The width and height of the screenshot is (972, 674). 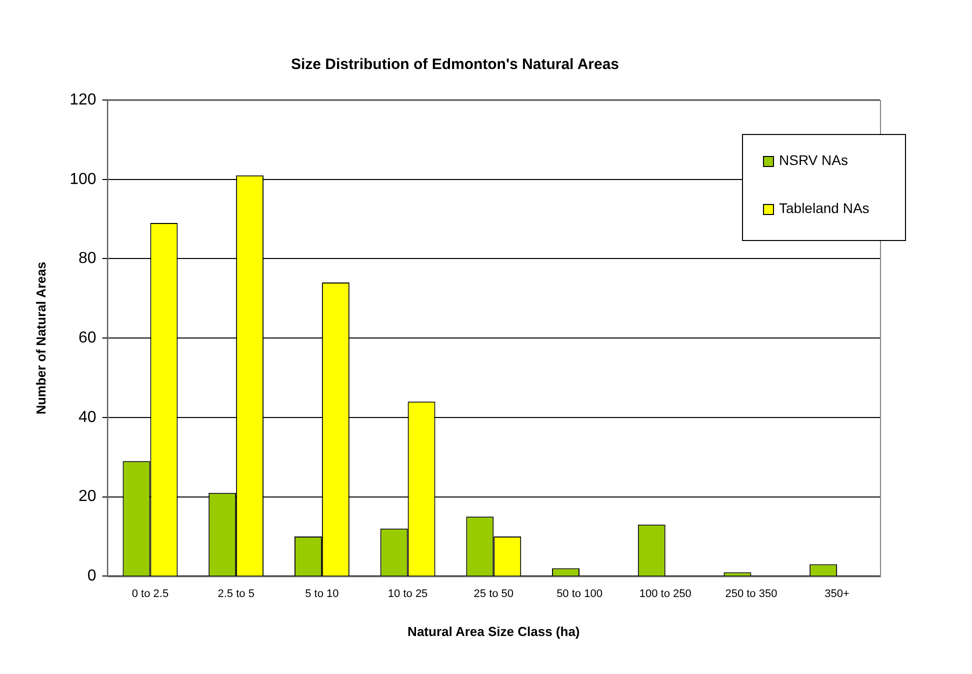 What do you see at coordinates (824, 208) in the screenshot?
I see `legend-label: Tableland NAs` at bounding box center [824, 208].